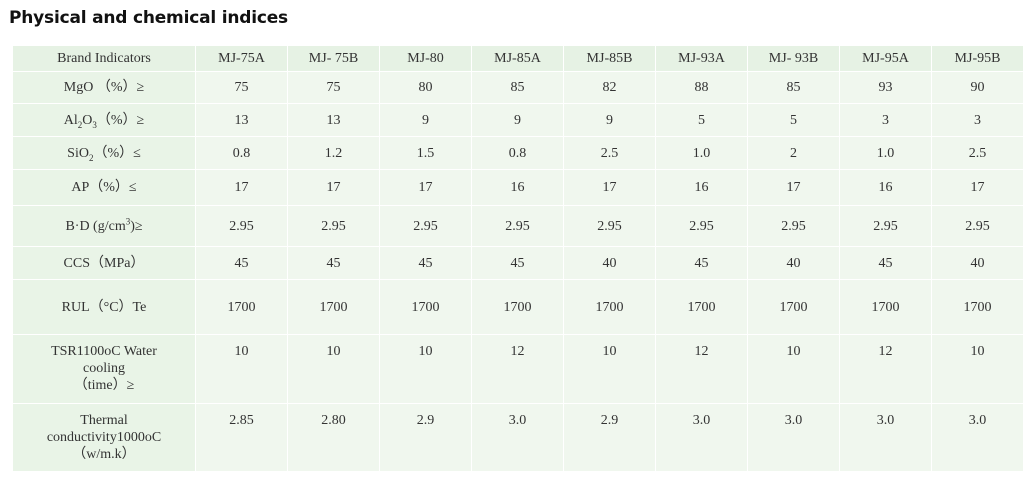  Describe the element at coordinates (241, 437) in the screenshot. I see `table-cell: 2.85` at that location.